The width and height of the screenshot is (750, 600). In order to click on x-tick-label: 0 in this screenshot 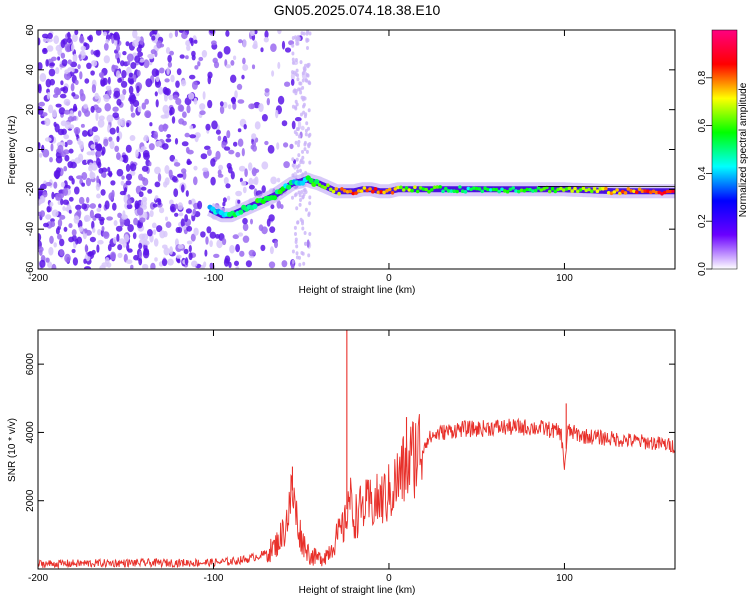, I will do `click(389, 278)`.